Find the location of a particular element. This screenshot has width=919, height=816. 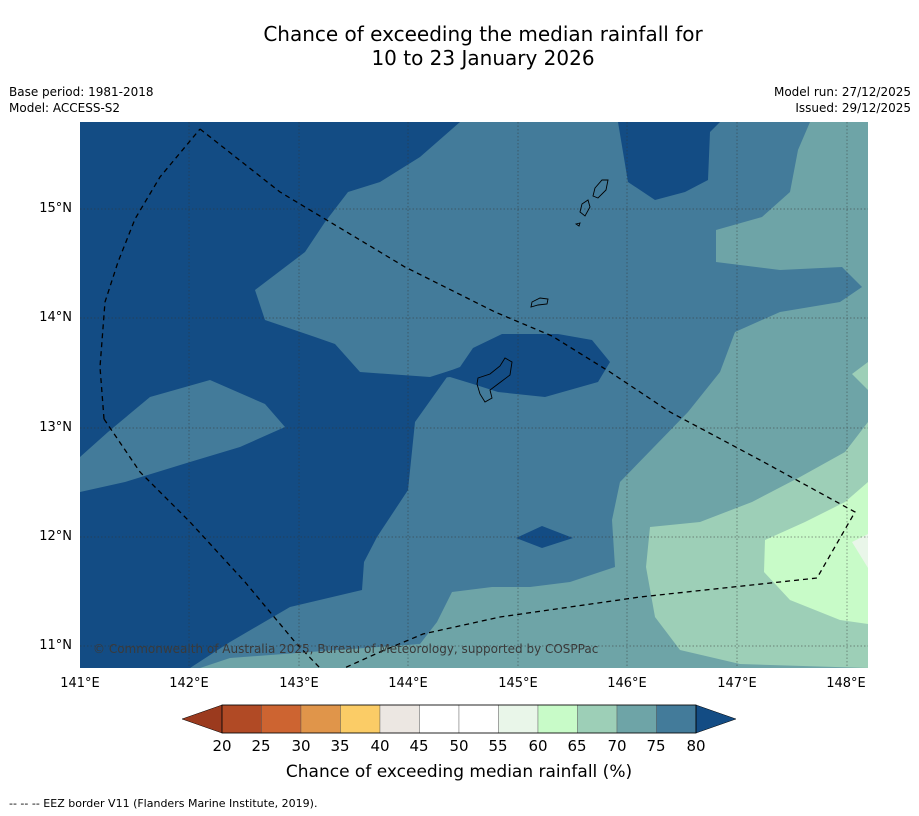

lon-label-144: 144°E is located at coordinates (408, 683).